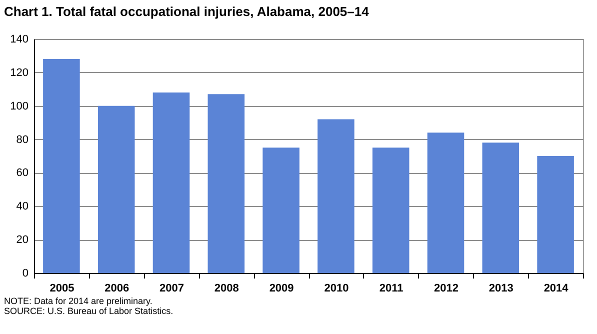  Describe the element at coordinates (187, 11) in the screenshot. I see `chart-title: Chart 1. Total fatal occupational injuries, Alabama, 2005–14` at that location.